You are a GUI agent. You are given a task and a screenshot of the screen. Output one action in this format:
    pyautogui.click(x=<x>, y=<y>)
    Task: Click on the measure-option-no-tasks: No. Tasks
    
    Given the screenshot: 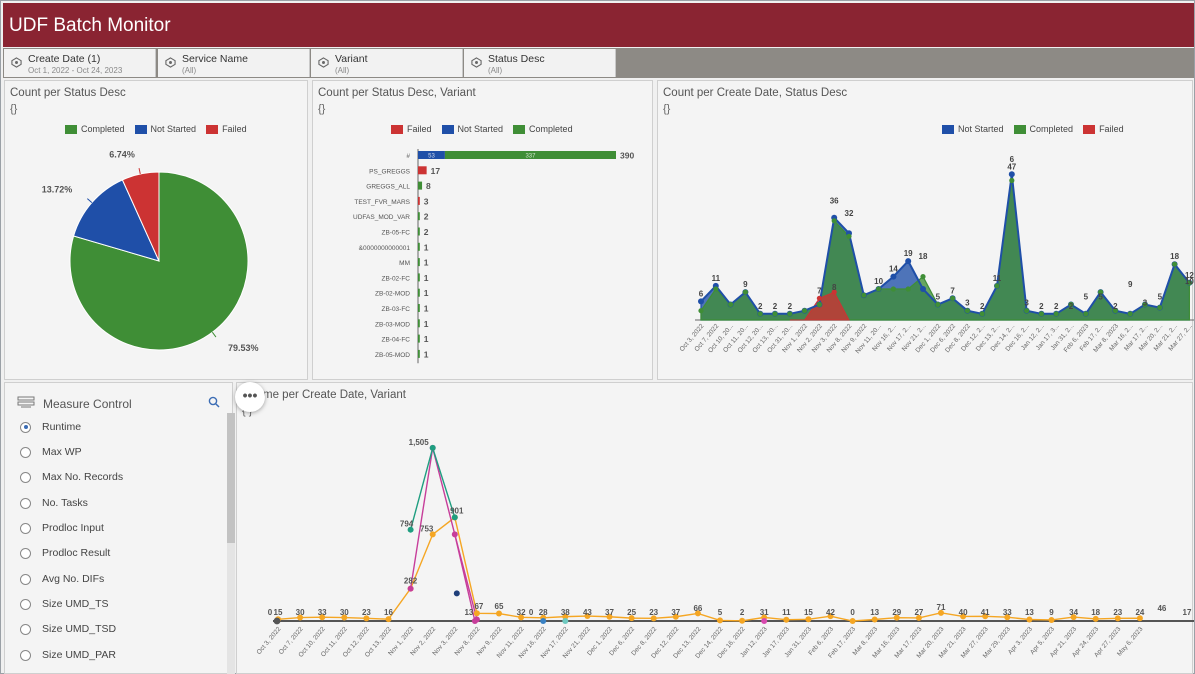 What is the action you would take?
    pyautogui.click(x=54, y=503)
    